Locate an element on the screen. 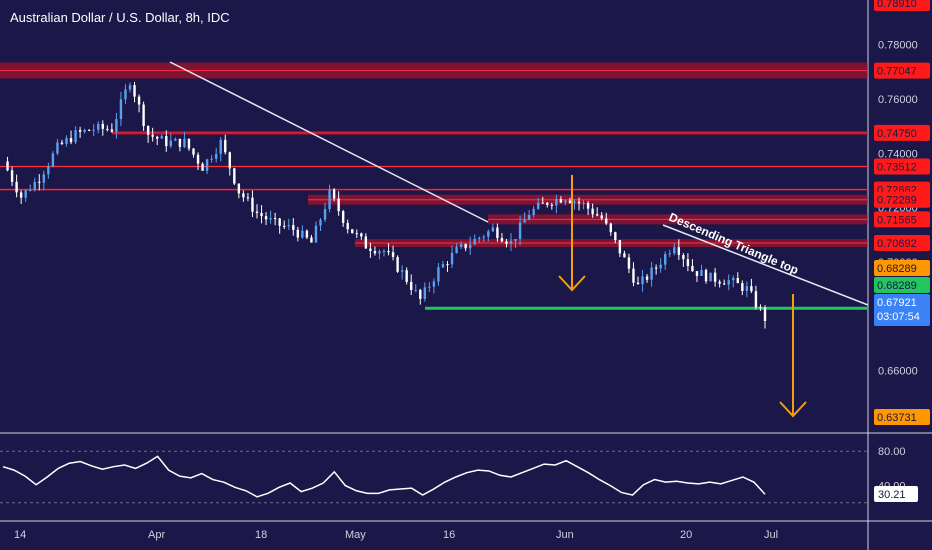 This screenshot has width=932, height=550. x-tick-label: Jul is located at coordinates (771, 535).